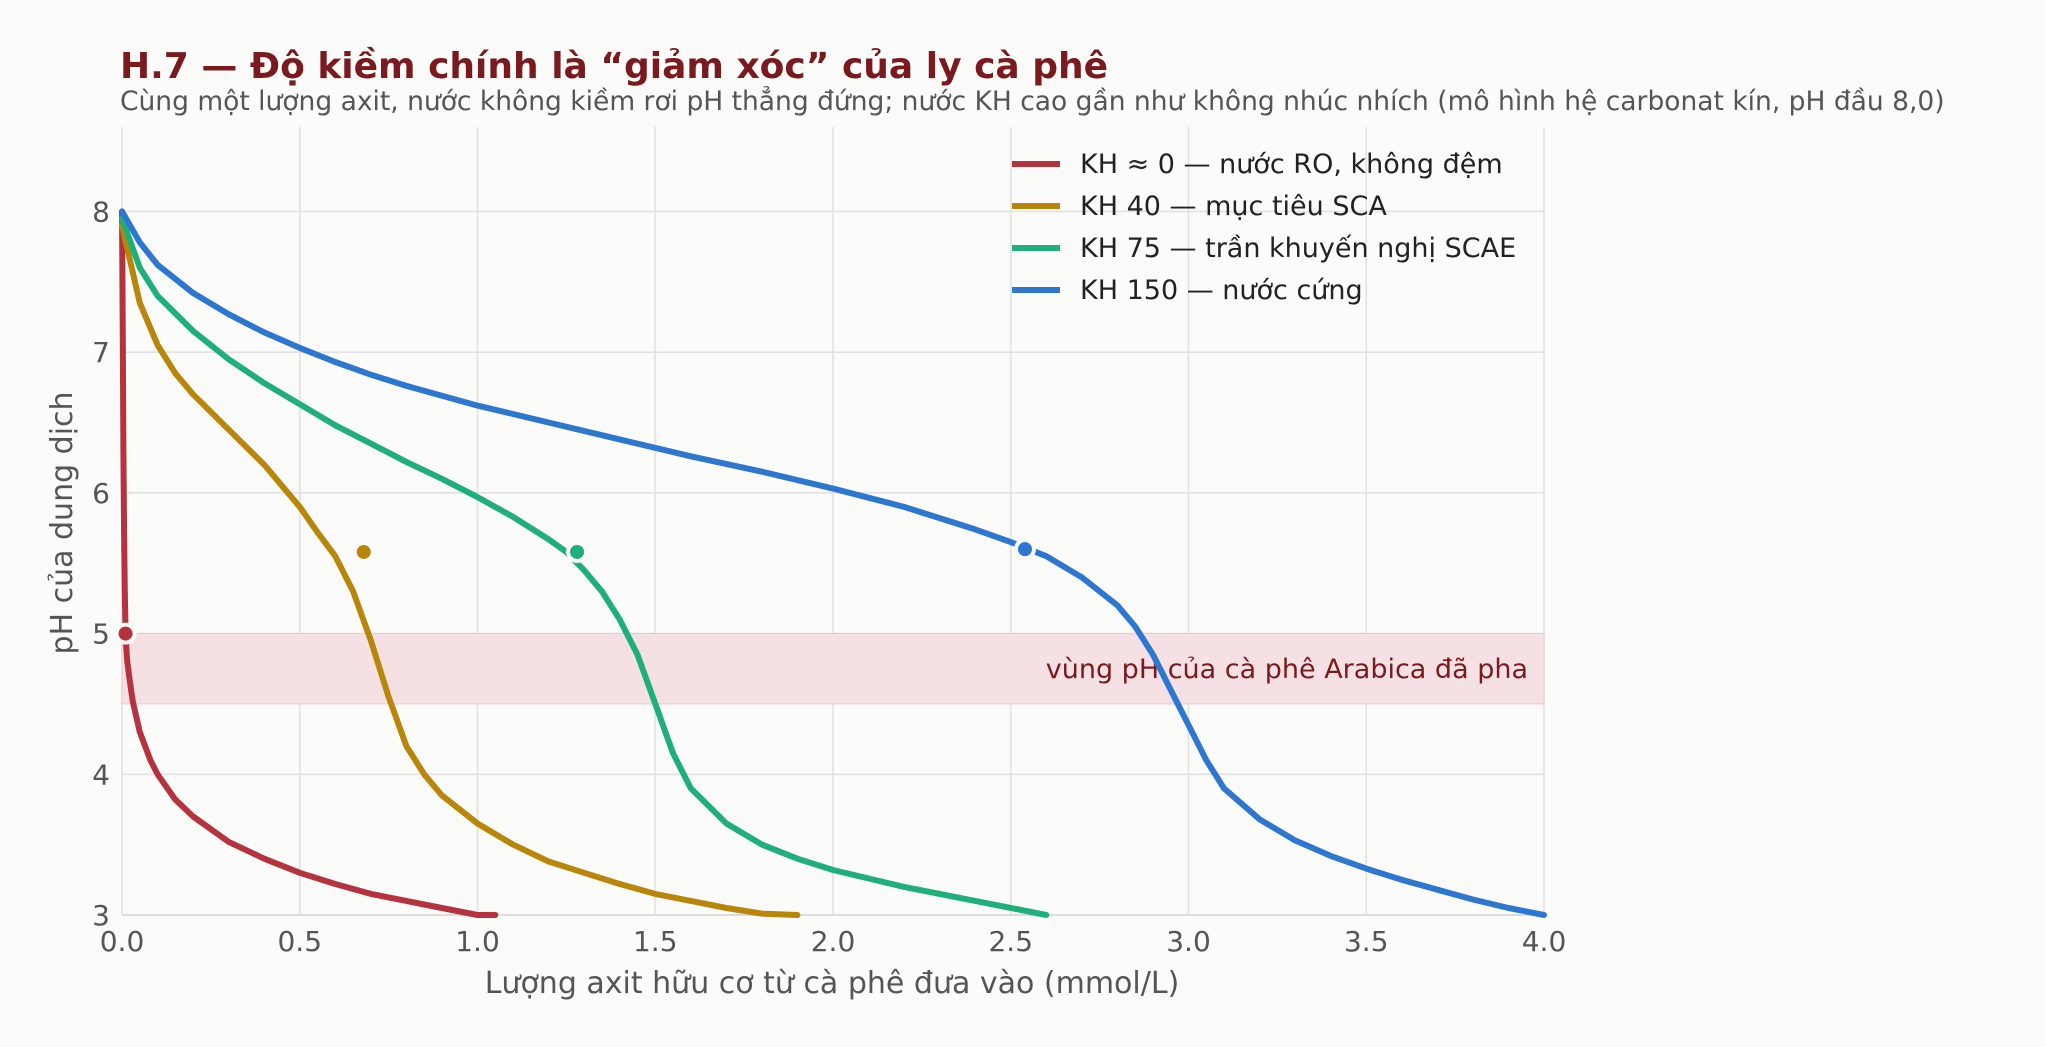  Describe the element at coordinates (62, 522) in the screenshot. I see `y-axis-label: pH của dung dịch` at that location.